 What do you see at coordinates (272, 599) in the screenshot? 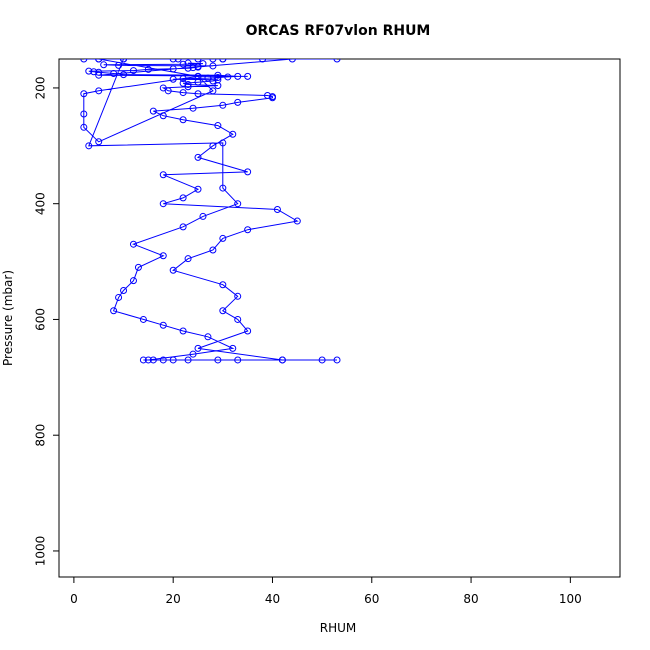
I see `x-tick-label: 40` at bounding box center [272, 599].